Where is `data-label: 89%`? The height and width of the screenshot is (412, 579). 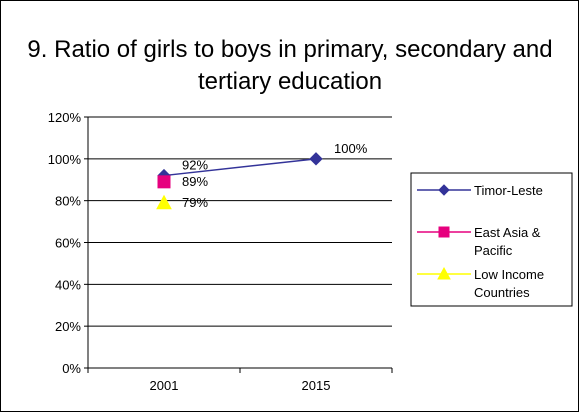
data-label: 89% is located at coordinates (195, 181).